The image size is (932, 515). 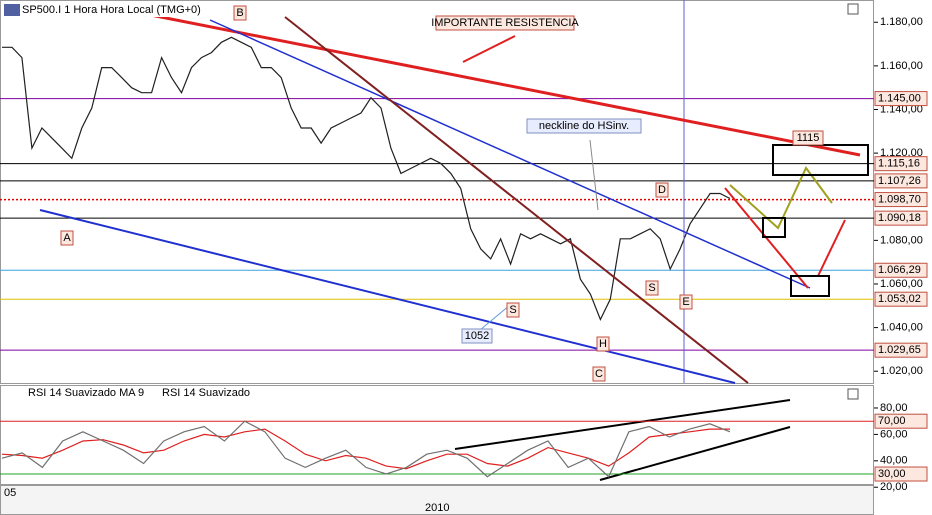 I want to click on annotation: E, so click(x=685, y=302).